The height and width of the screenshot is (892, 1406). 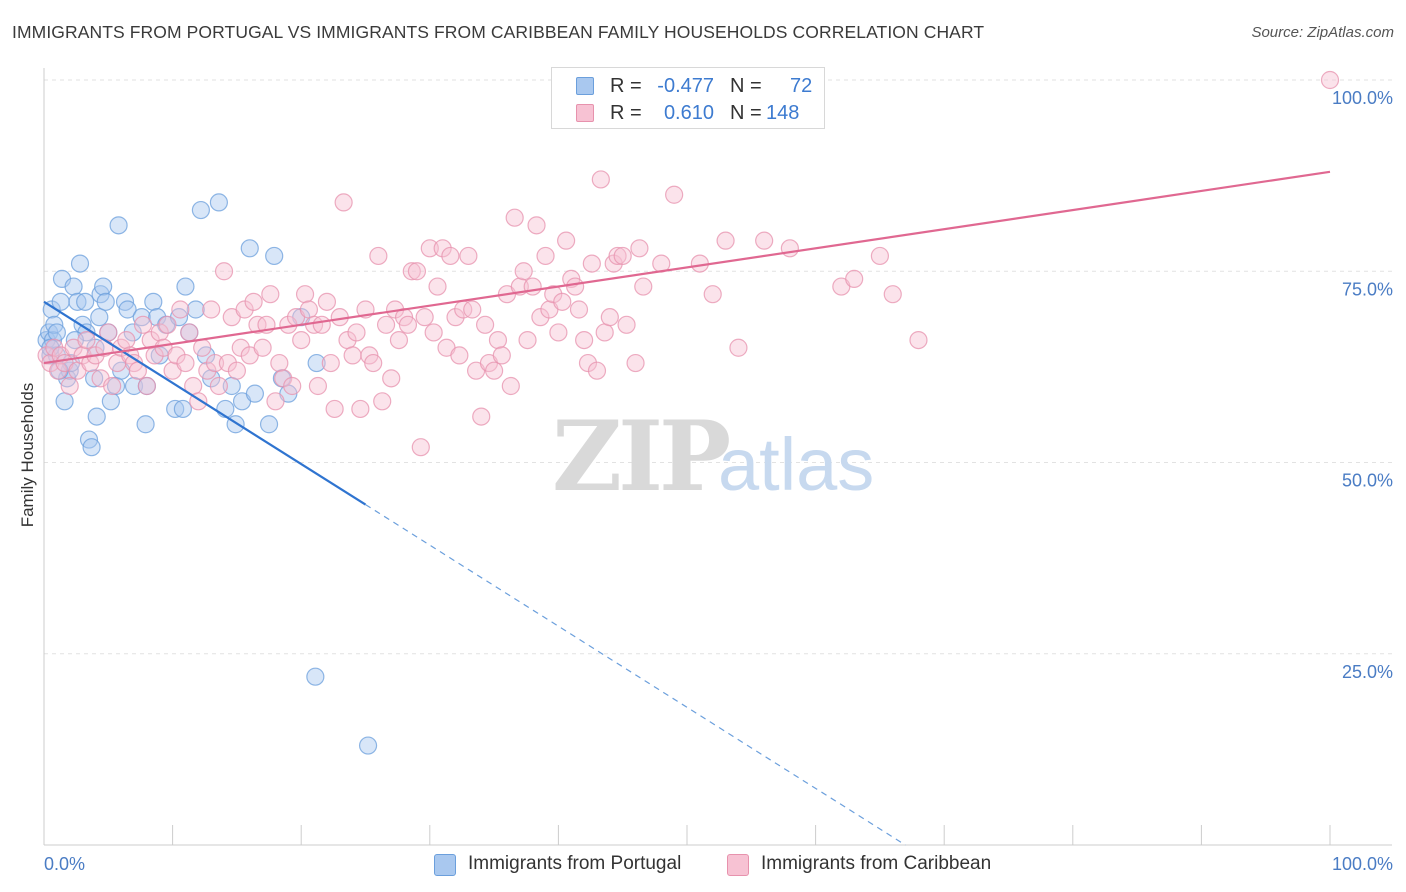 What do you see at coordinates (783, 113) in the screenshot?
I see `n-value: 148` at bounding box center [783, 113].